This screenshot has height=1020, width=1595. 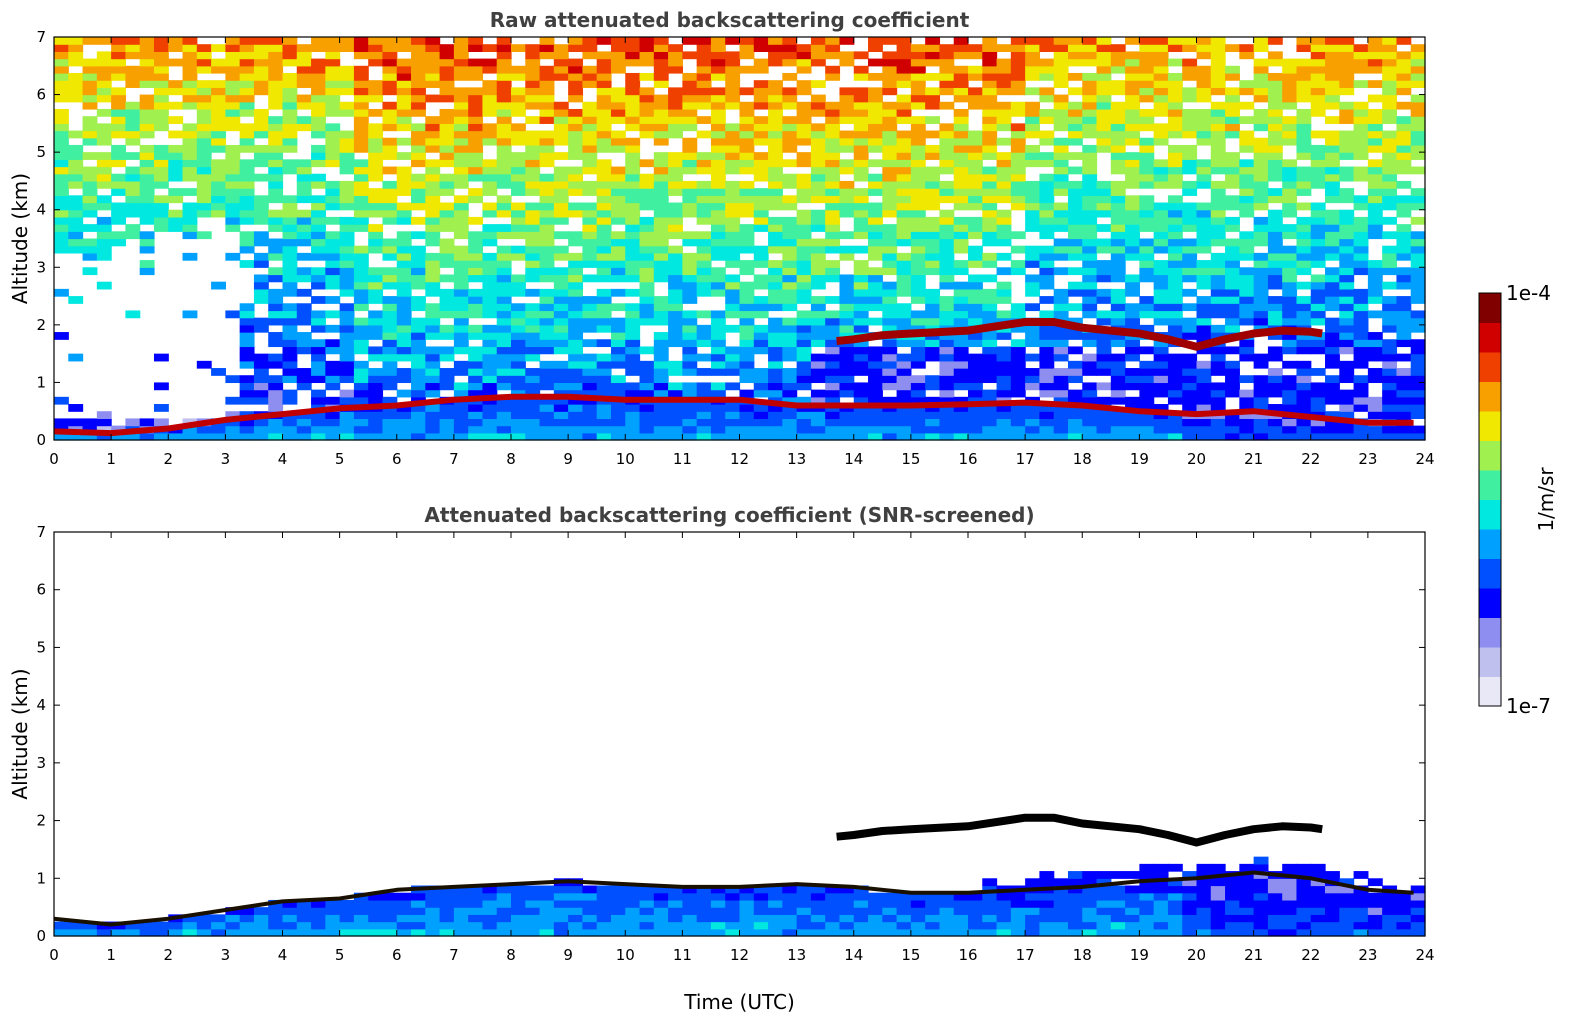 I want to click on x-tick-label: 12, so click(x=739, y=459).